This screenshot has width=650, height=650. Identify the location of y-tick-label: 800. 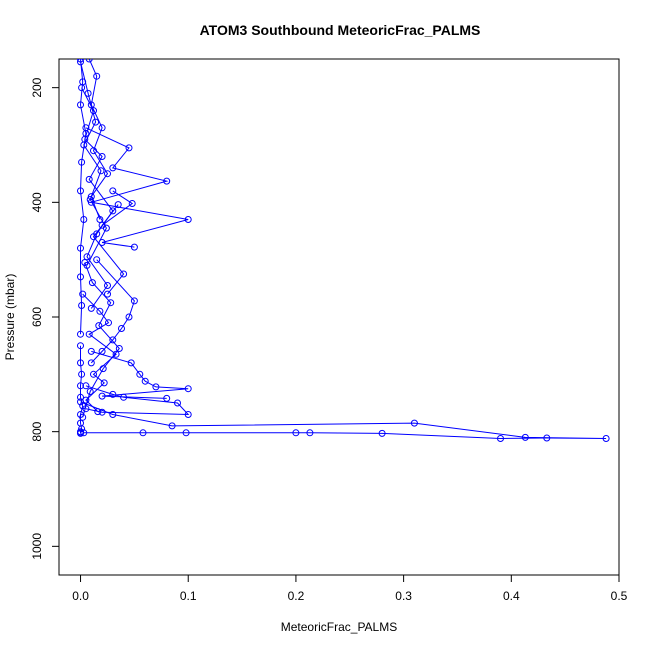
(37, 431).